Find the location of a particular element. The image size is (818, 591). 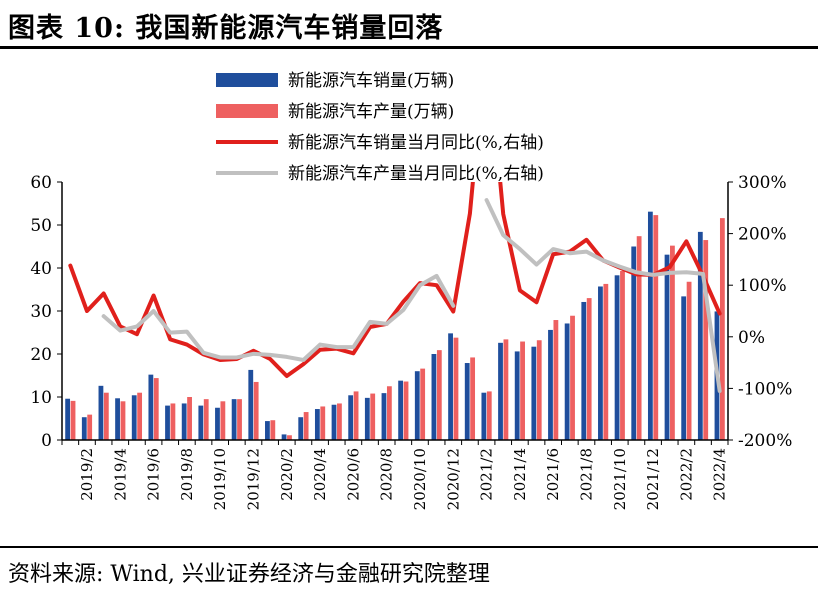

x-tick-label: 2020/2 is located at coordinates (287, 474).